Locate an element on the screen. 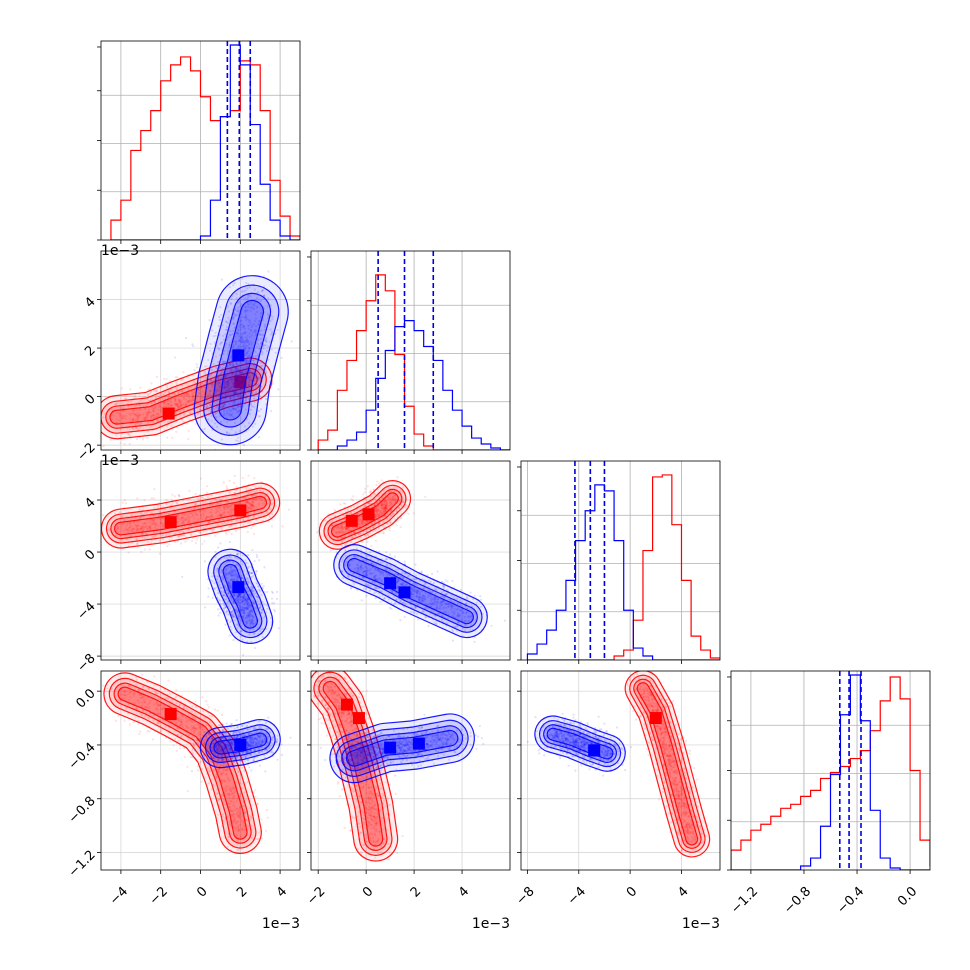 The image size is (970, 970). y-tick-label: 0.0 is located at coordinates (85, 698).